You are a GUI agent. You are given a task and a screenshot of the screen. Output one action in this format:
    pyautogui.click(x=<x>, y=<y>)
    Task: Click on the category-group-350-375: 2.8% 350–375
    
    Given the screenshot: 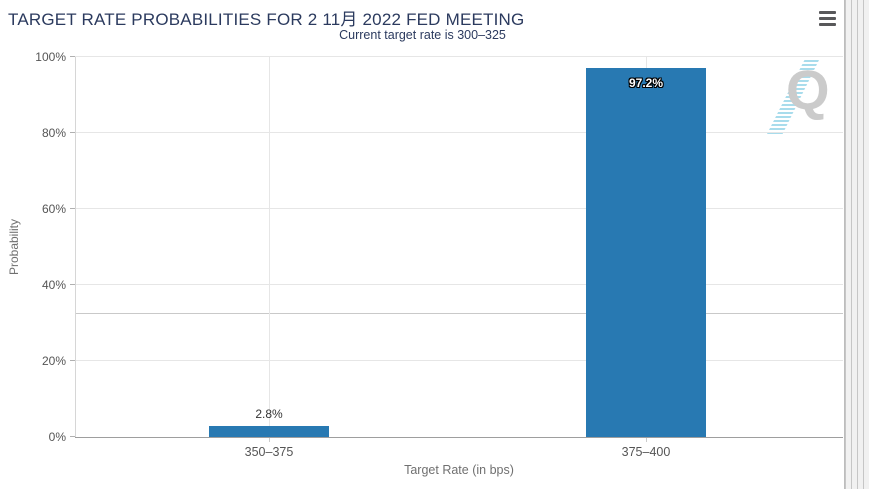 What is the action you would take?
    pyautogui.click(x=269, y=258)
    